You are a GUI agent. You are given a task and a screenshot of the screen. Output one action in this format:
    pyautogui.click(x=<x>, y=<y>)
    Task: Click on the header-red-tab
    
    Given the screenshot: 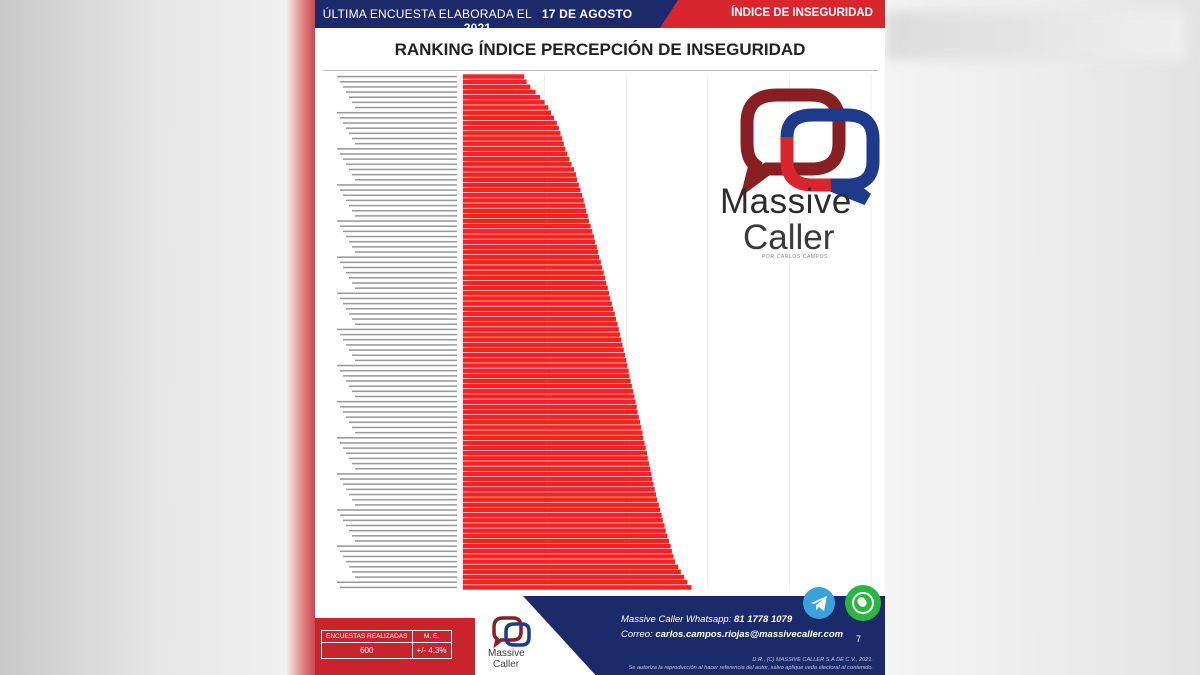 What is the action you would take?
    pyautogui.click(x=772, y=14)
    